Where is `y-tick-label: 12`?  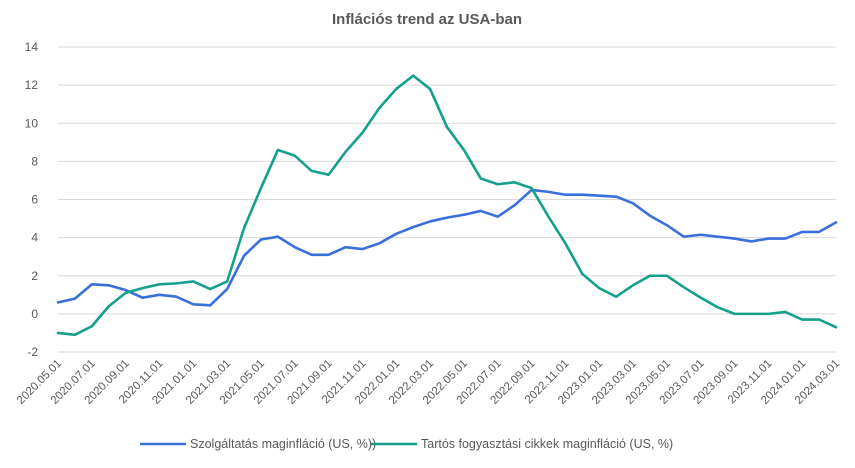 y-tick-label: 12 is located at coordinates (32, 85).